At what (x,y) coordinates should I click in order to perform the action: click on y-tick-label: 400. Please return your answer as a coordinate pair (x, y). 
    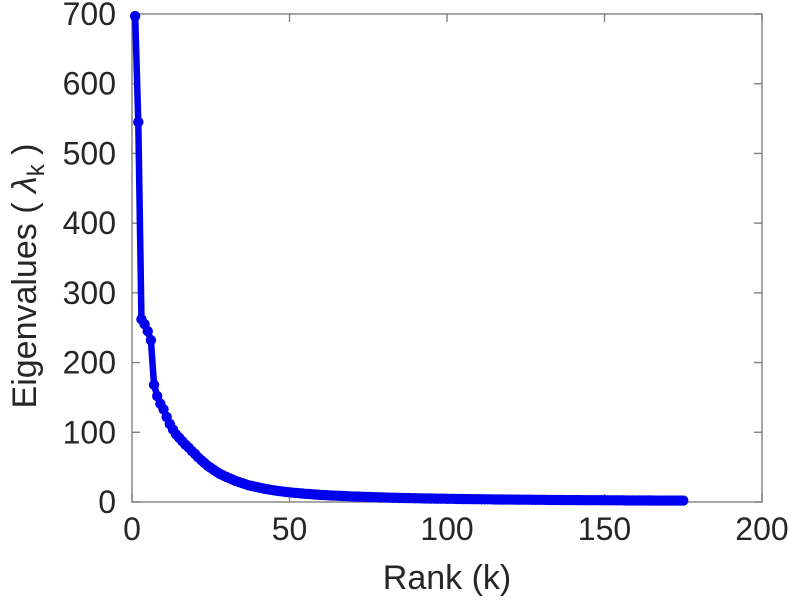
    Looking at the image, I should click on (89, 223).